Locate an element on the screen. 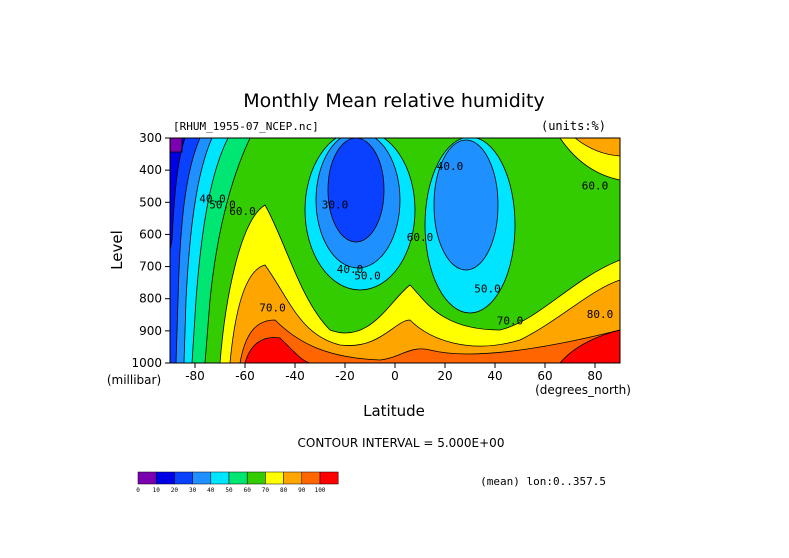 The width and height of the screenshot is (789, 558). contour-label-12: 60.0 is located at coordinates (595, 185).